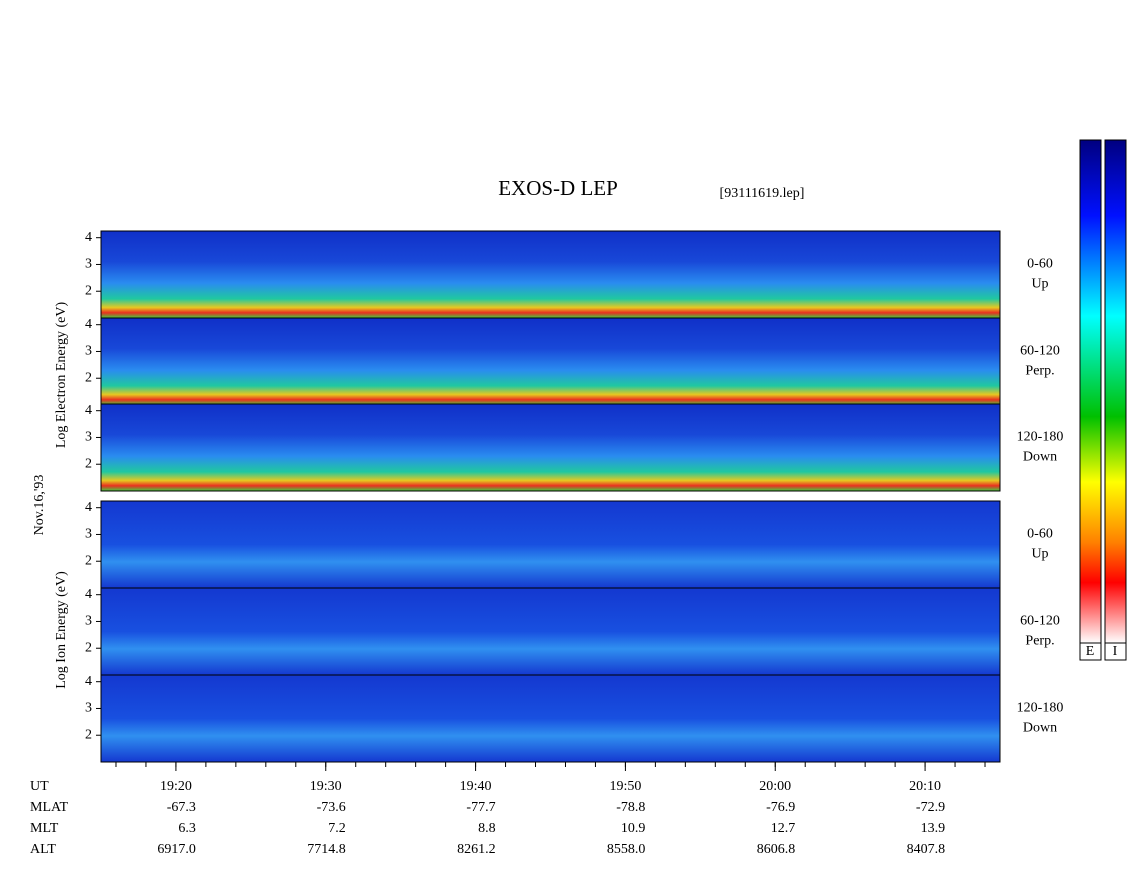  I want to click on x-tick-label: 19:40, so click(476, 786).